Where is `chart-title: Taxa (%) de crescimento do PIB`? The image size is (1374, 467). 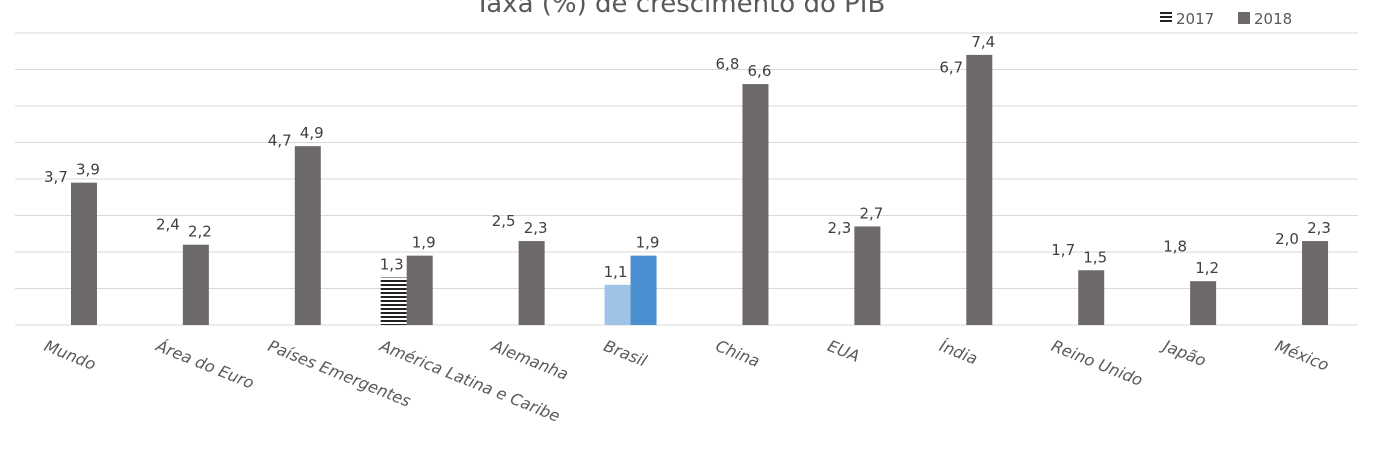
chart-title: Taxa (%) de crescimento do PIB is located at coordinates (680, 9).